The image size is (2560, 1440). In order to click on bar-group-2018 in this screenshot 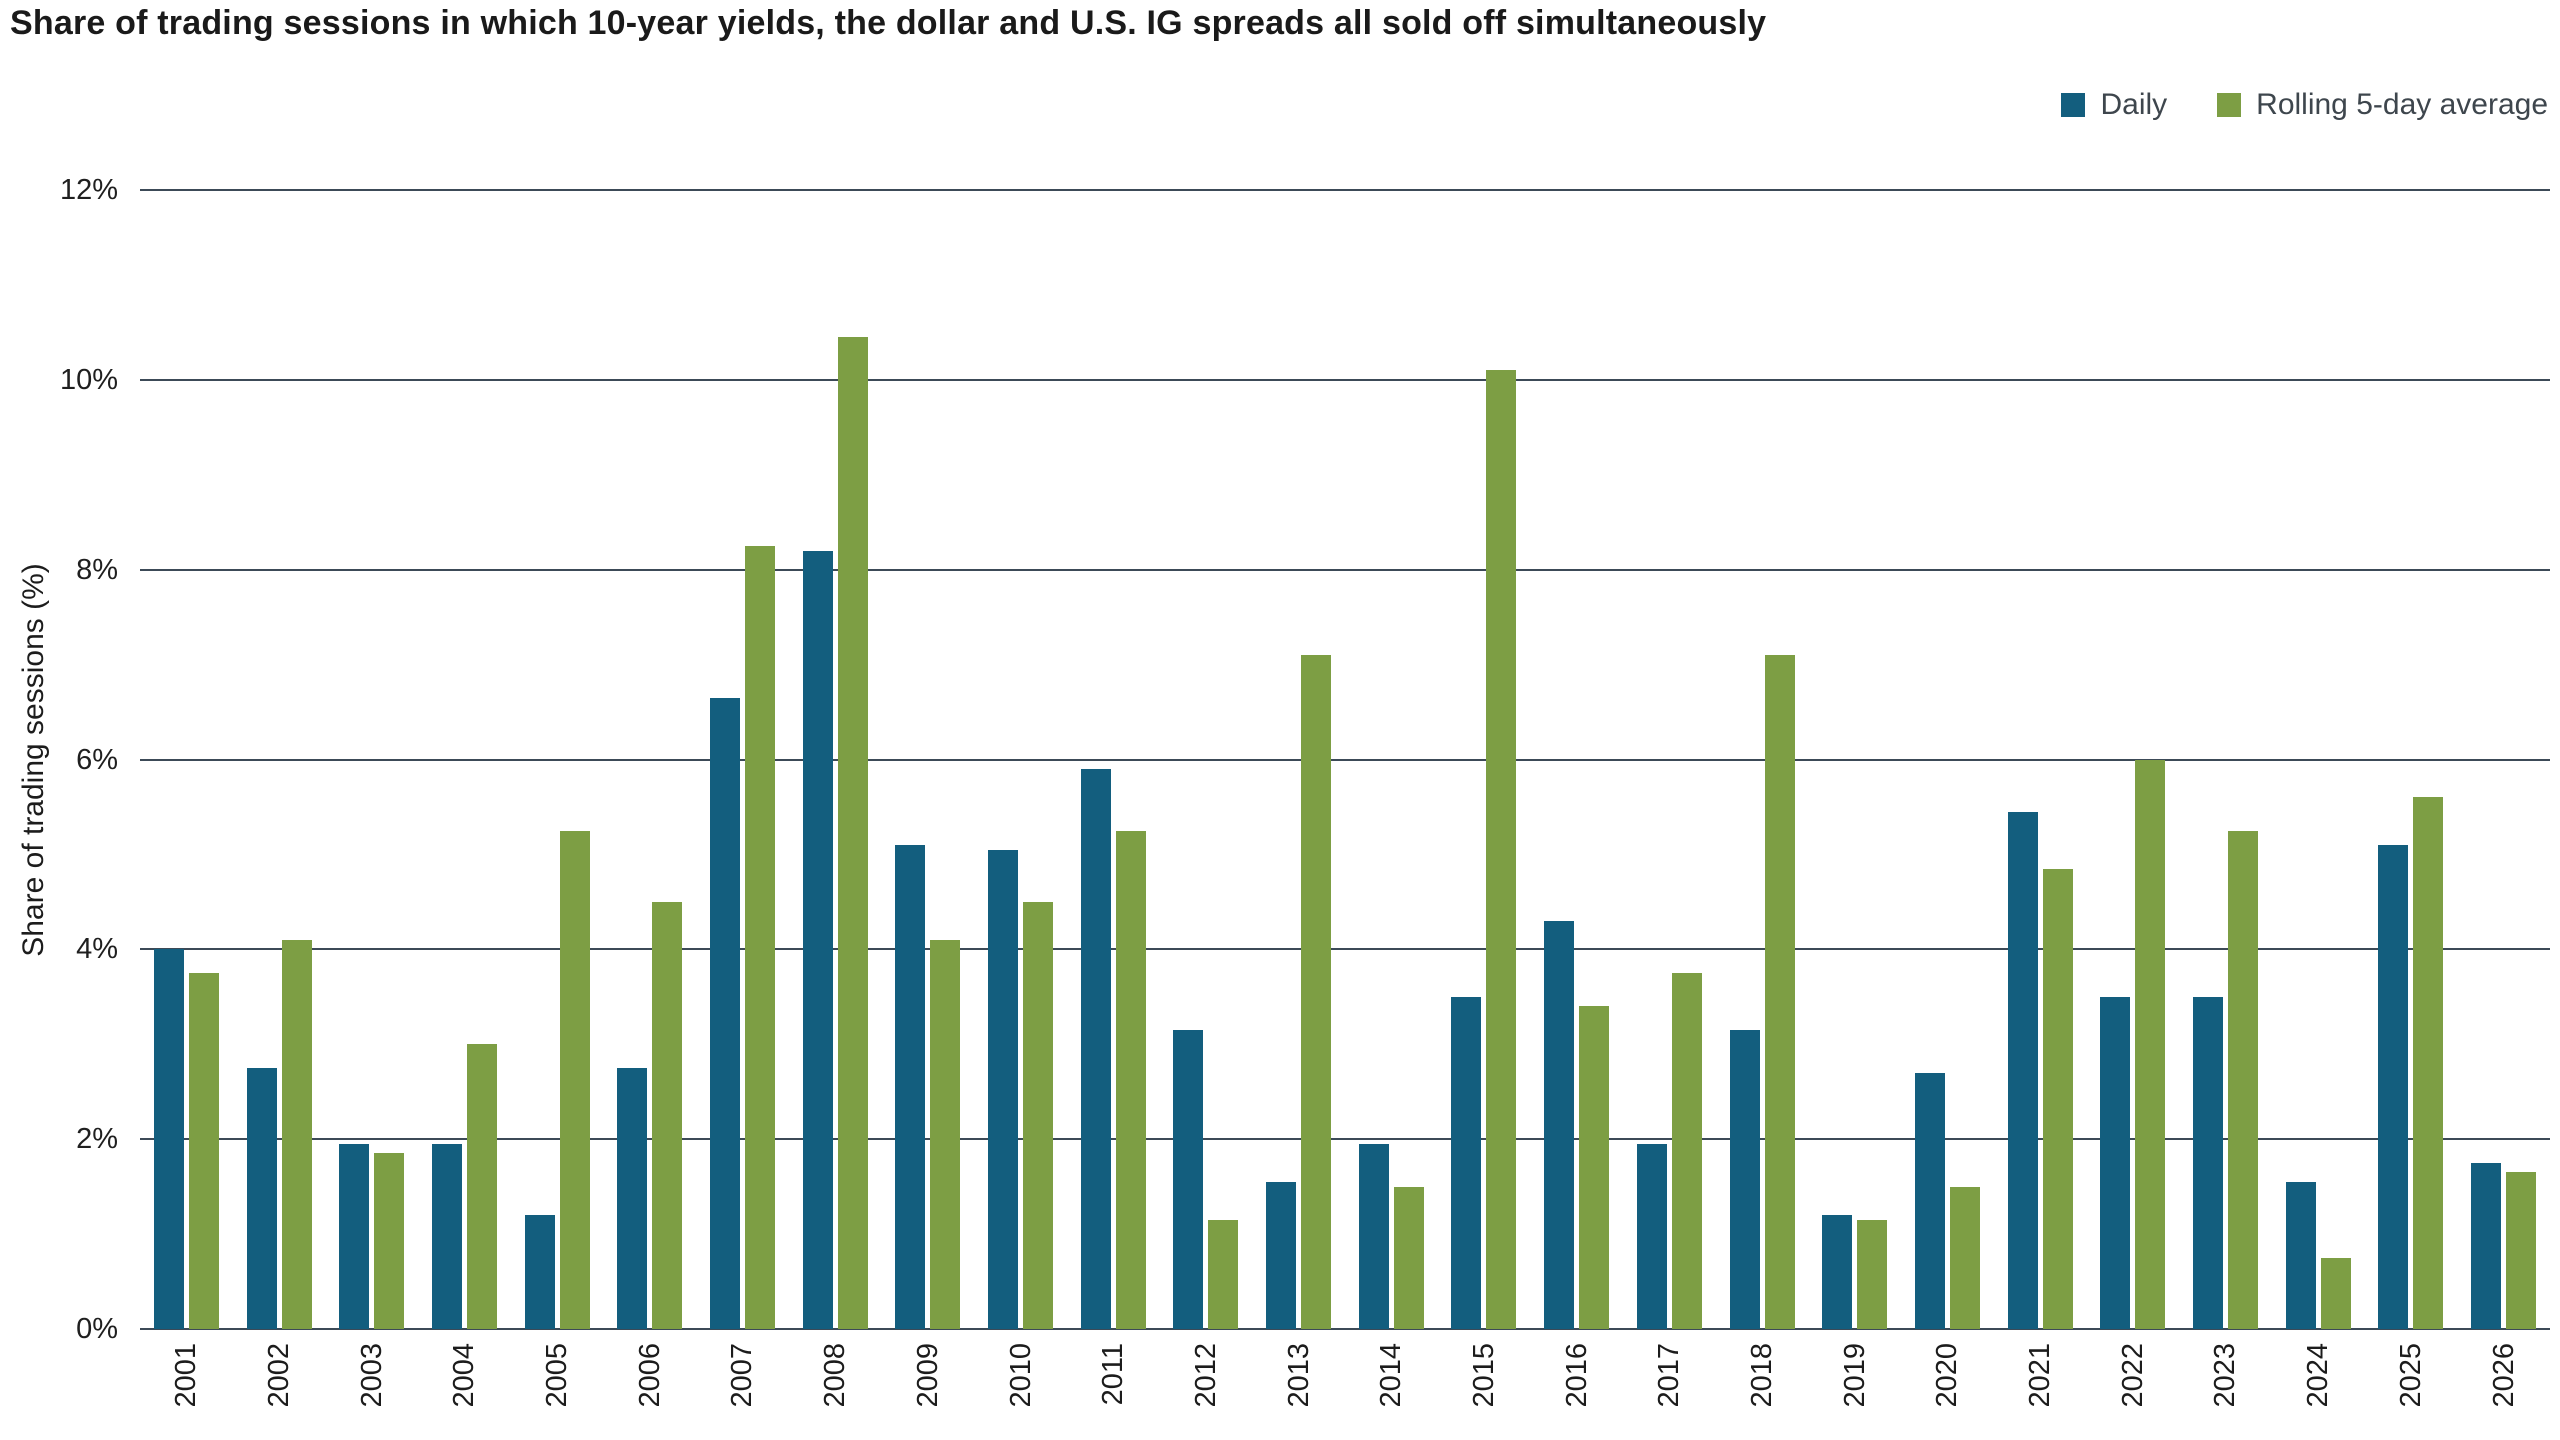, I will do `click(1762, 759)`.